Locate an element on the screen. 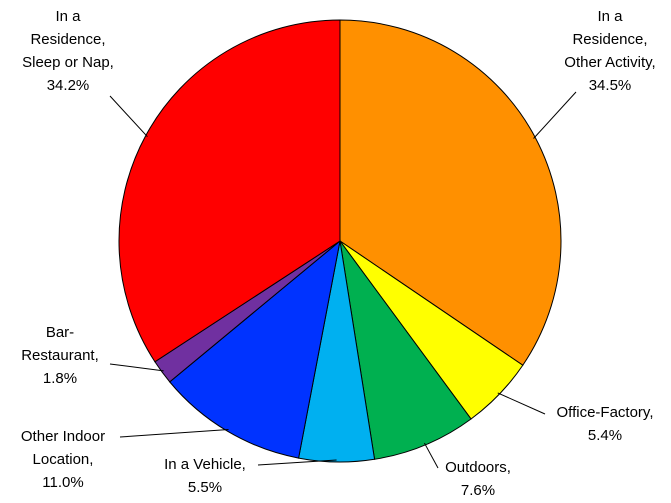  value-label: 11.0% is located at coordinates (62, 482).